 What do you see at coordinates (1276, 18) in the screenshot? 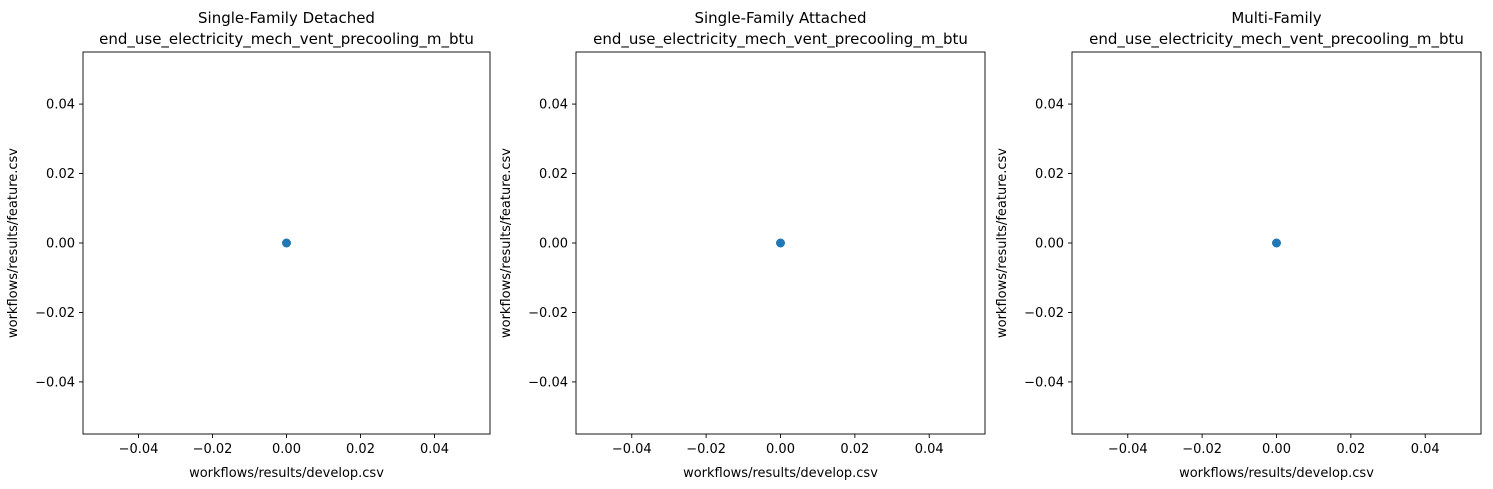
I see `chart-title: Multi-Family` at bounding box center [1276, 18].